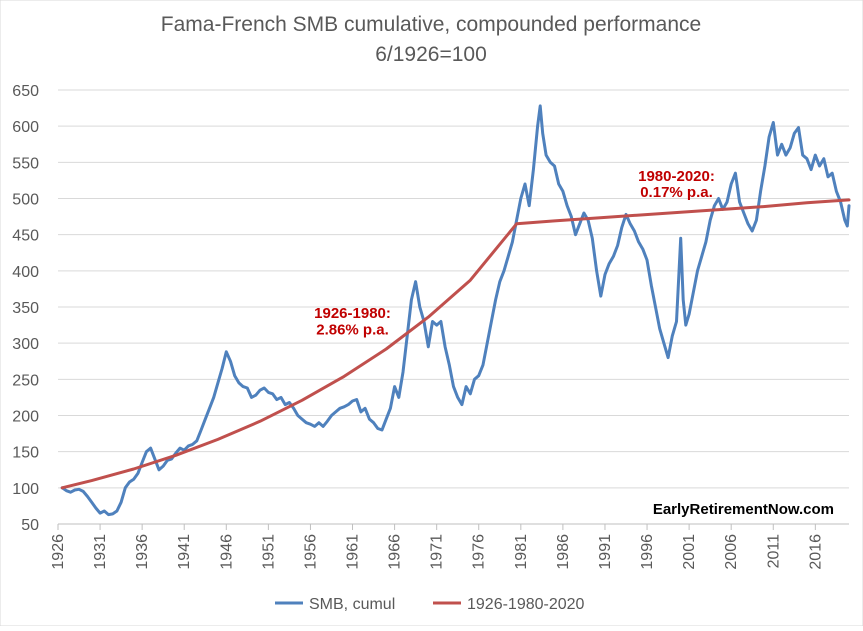 The height and width of the screenshot is (631, 863). I want to click on x-tick-label: 1981, so click(521, 552).